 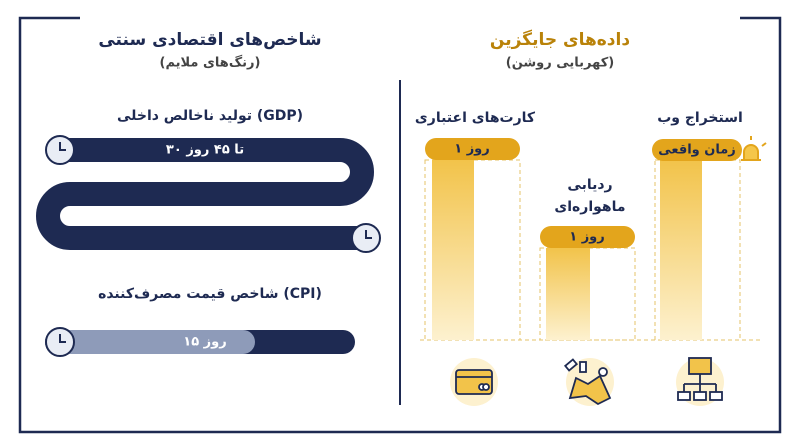 What do you see at coordinates (751, 148) in the screenshot?
I see `alarm-icon` at bounding box center [751, 148].